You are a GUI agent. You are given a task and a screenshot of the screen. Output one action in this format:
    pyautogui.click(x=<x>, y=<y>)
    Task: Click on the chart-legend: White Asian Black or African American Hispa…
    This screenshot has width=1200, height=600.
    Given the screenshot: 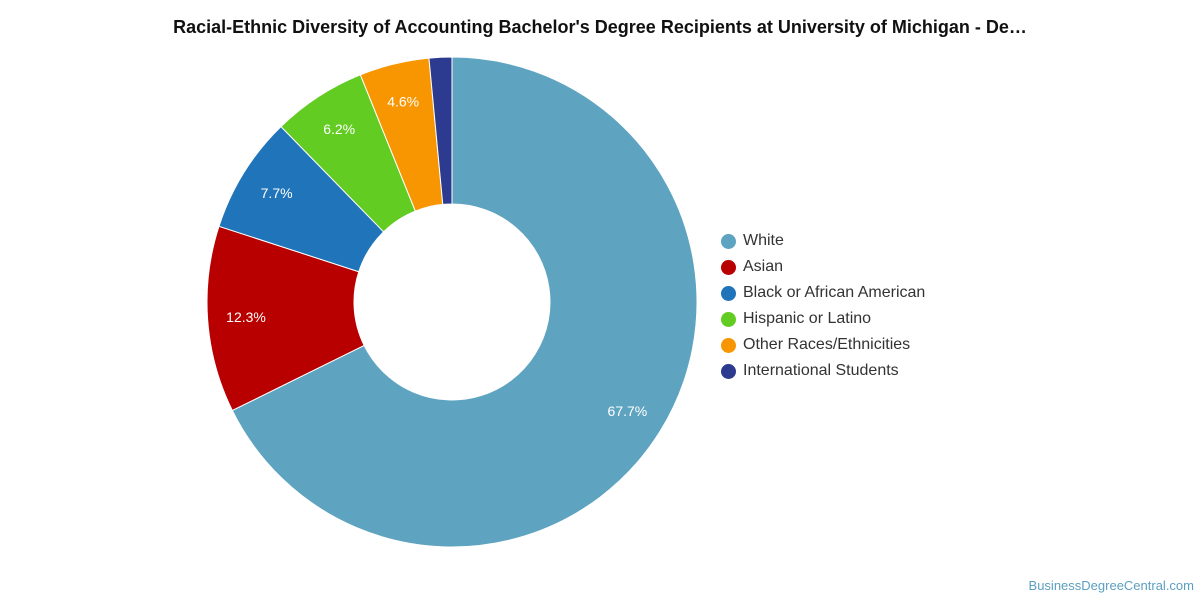 What is the action you would take?
    pyautogui.click(x=823, y=306)
    